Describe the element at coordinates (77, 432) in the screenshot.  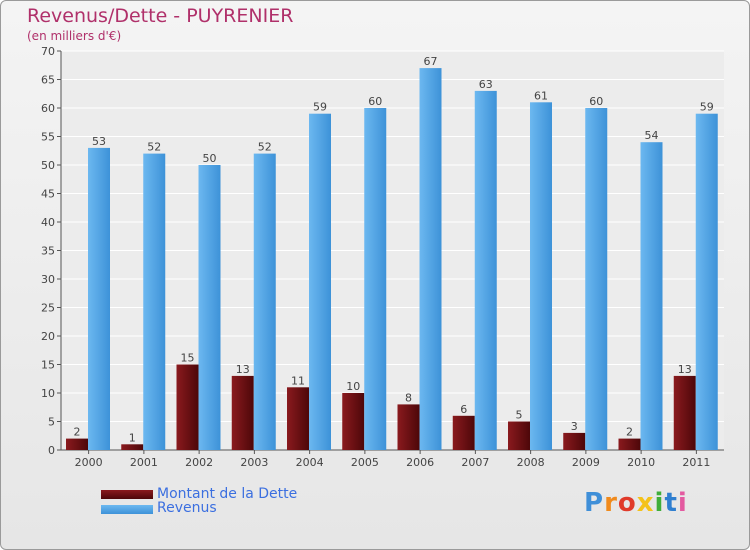
I see `data-label-dette-2000: 2` at that location.